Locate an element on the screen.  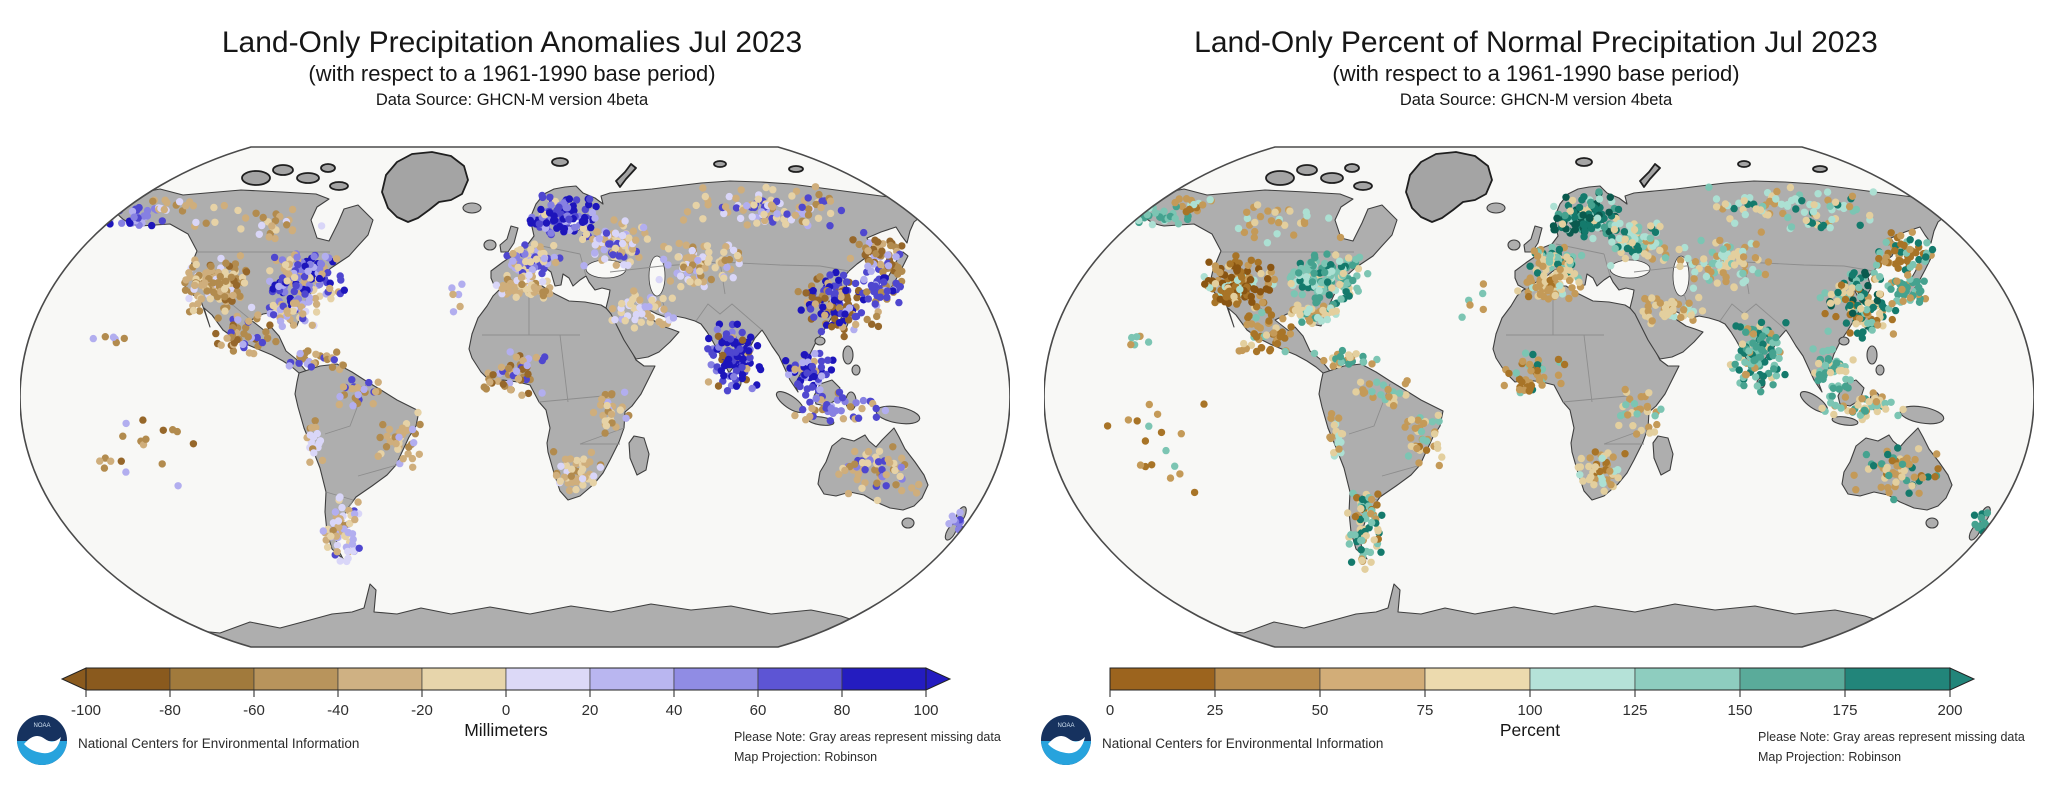
svg-text: 200 is located at coordinates (1949, 710).